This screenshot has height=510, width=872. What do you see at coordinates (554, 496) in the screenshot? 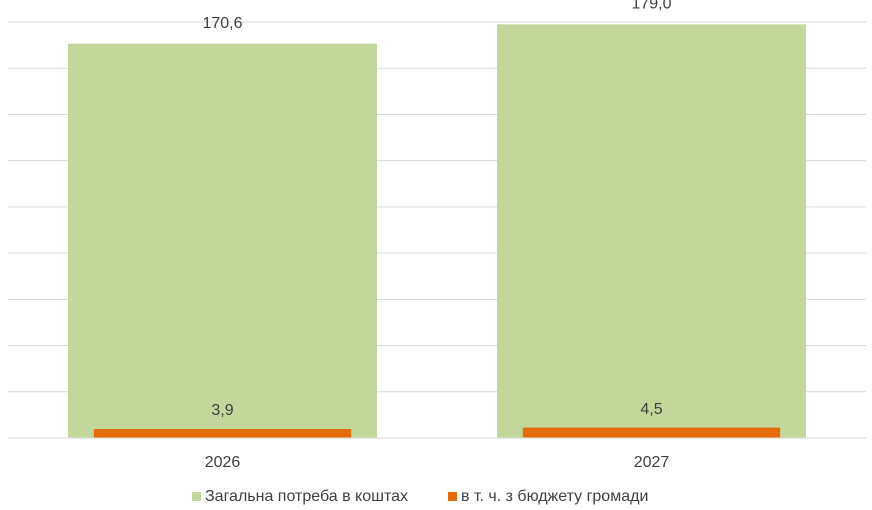
I see `legend-label: в т. ч. з бюджету громади` at bounding box center [554, 496].